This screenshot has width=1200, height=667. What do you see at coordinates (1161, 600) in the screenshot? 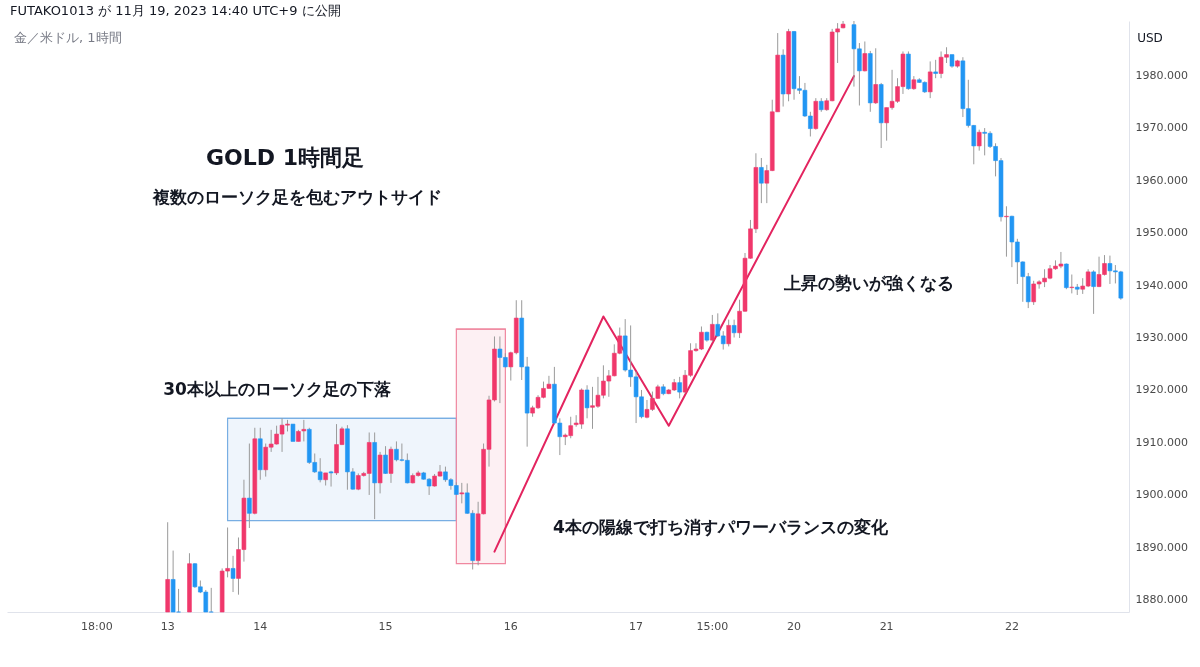
I see `y-tick-label: 1880.000` at bounding box center [1161, 600].